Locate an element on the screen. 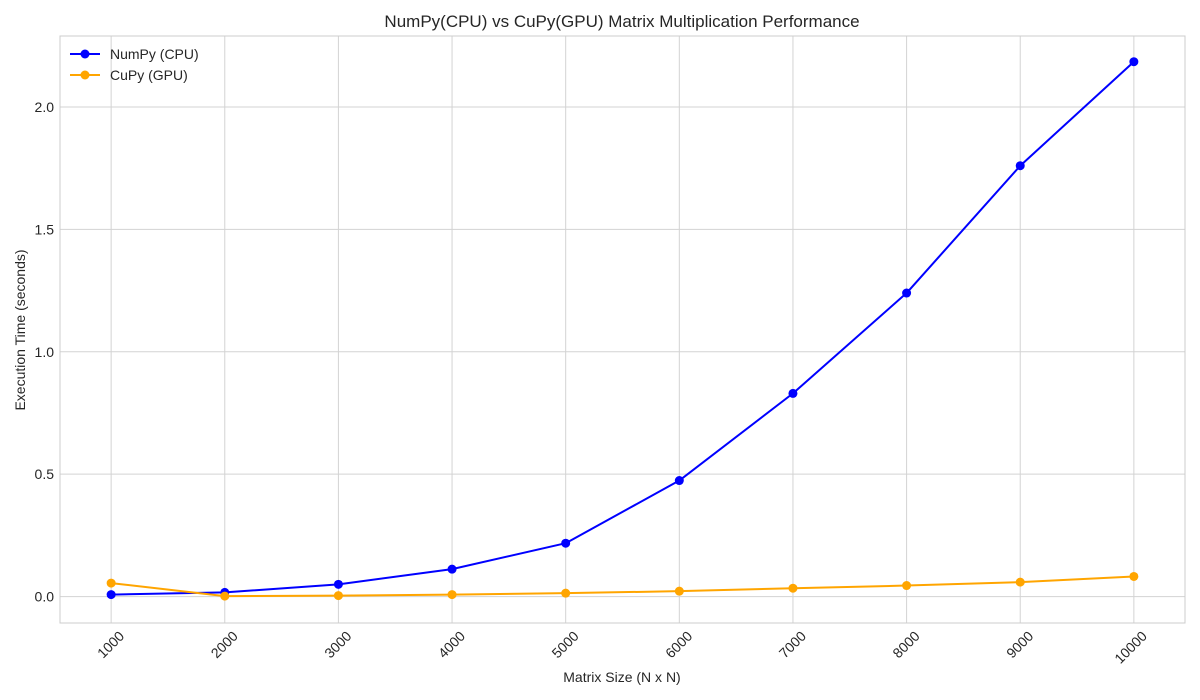 The image size is (1200, 700). y-tick-label: 0.5 is located at coordinates (45, 474).